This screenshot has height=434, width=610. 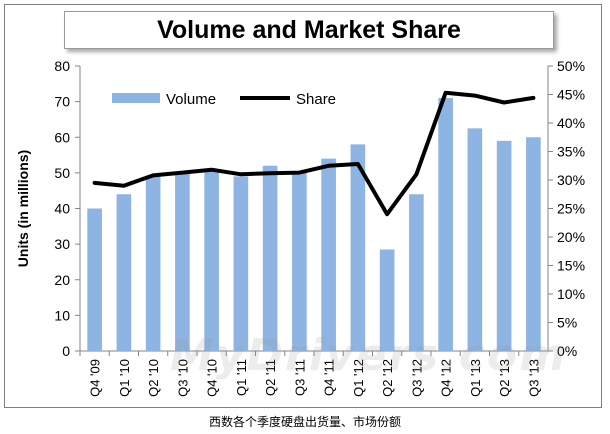 I want to click on x-tick-label: Q4 '10, so click(x=212, y=378).